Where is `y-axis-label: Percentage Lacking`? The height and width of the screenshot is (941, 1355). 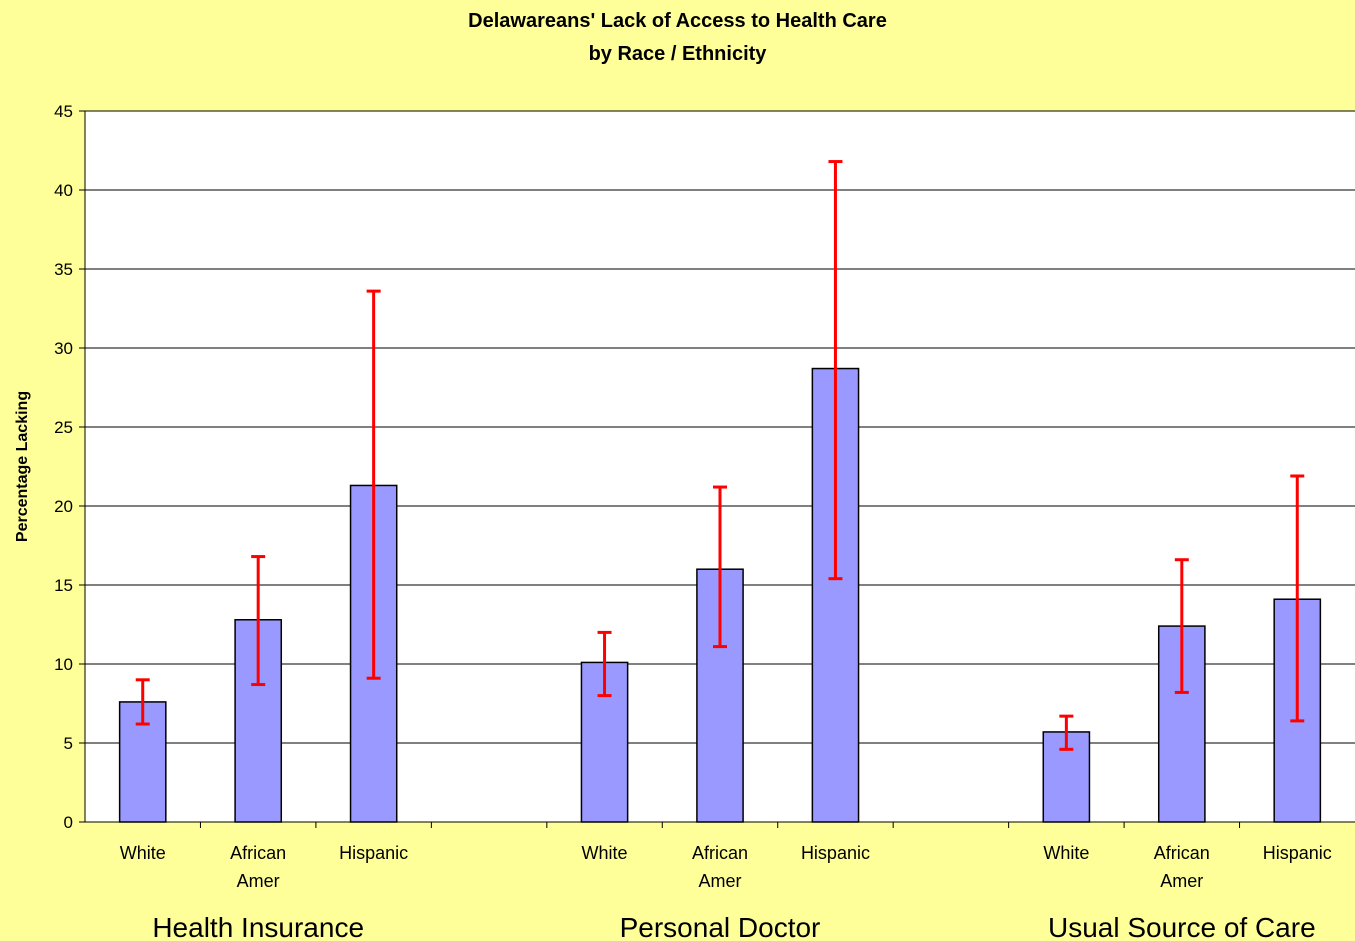 y-axis-label: Percentage Lacking is located at coordinates (22, 466).